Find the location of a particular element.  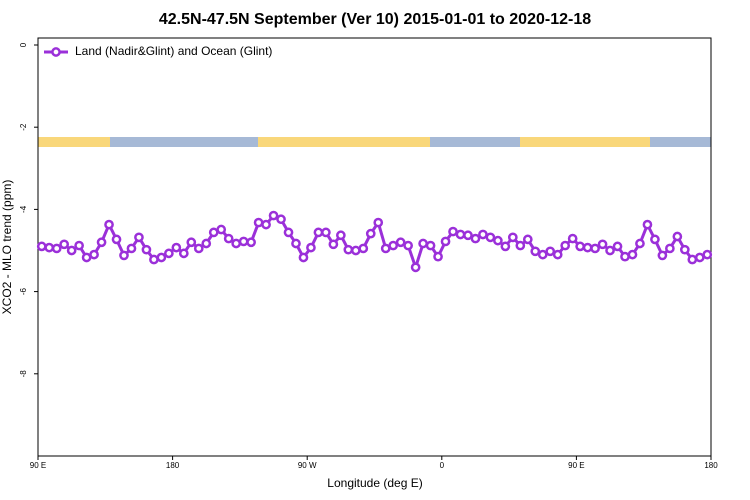

x-axis-label: Longitude (deg E) is located at coordinates (374, 483).